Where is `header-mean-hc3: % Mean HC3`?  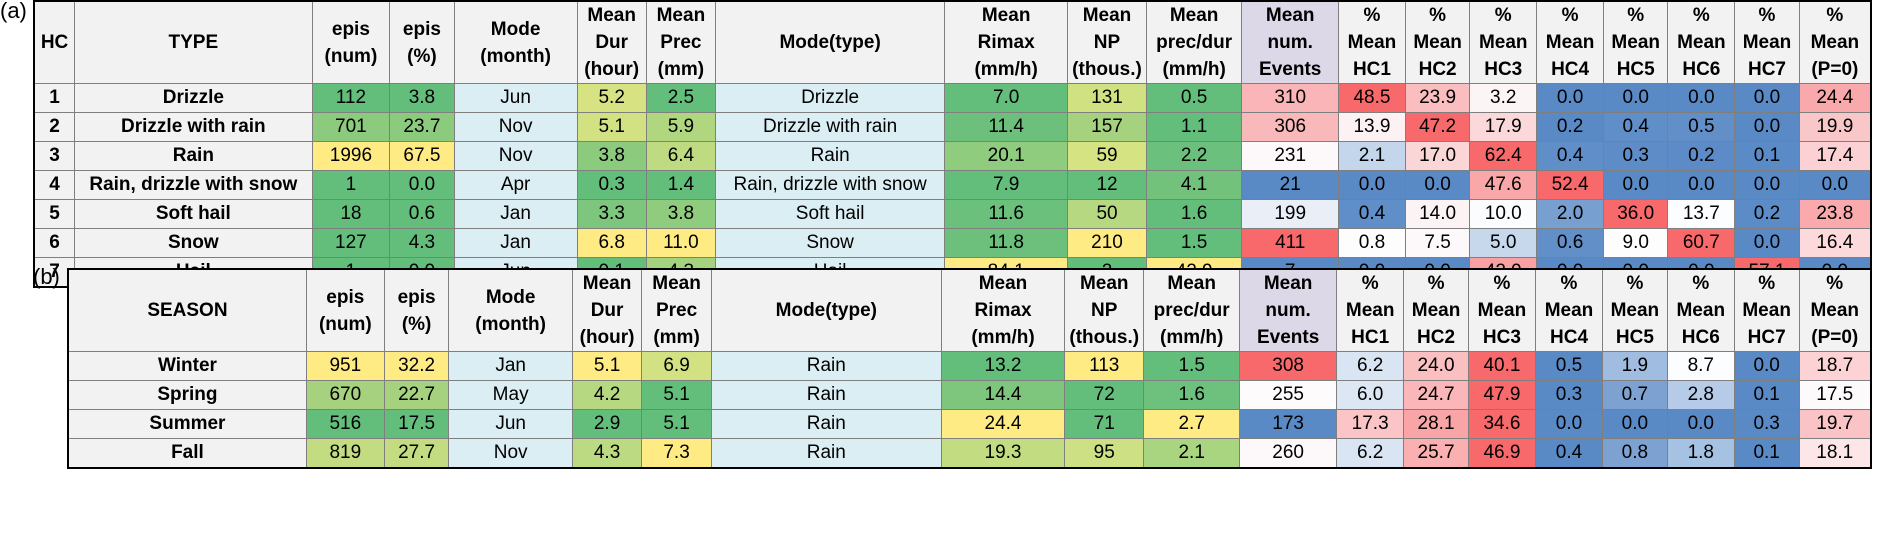
header-mean-hc3: % Mean HC3 is located at coordinates (1503, 42).